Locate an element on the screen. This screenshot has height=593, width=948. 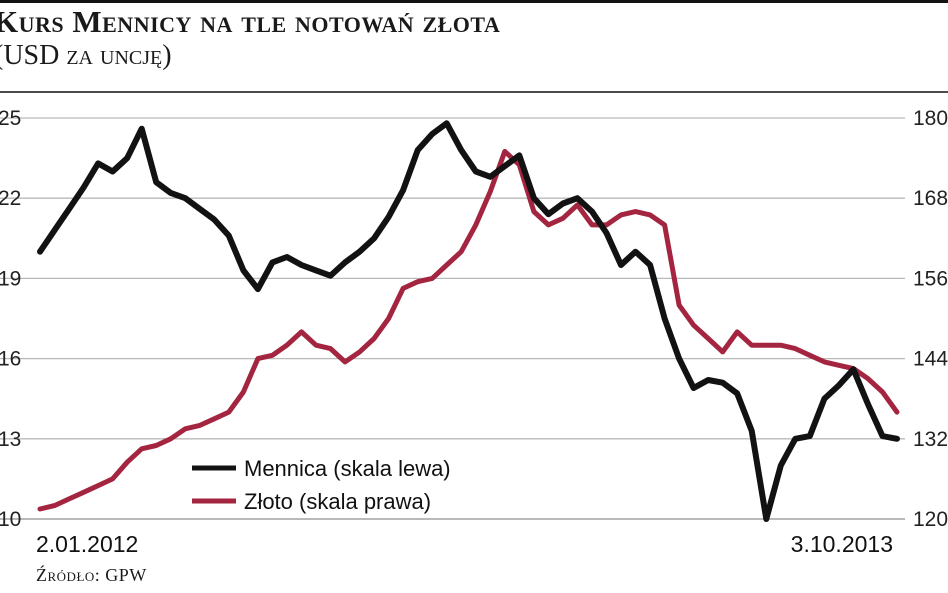
source-note: Źródło: GPW is located at coordinates (91, 575).